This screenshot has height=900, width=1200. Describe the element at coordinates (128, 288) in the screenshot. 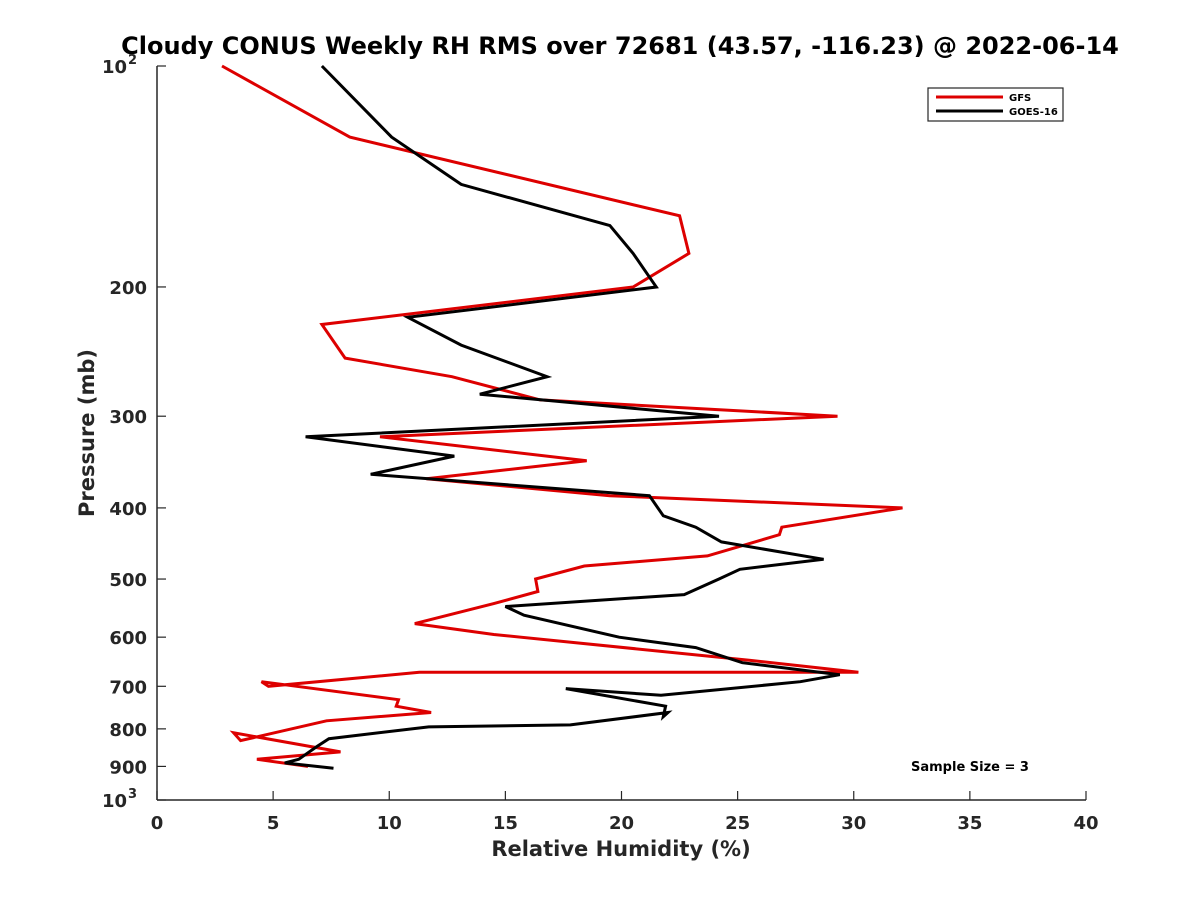

I see `y-tick-label: 200` at that location.